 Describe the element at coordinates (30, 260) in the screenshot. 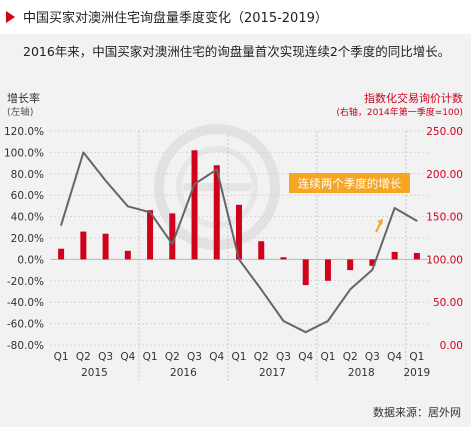

I see `left-tick-label: 0.0%` at that location.